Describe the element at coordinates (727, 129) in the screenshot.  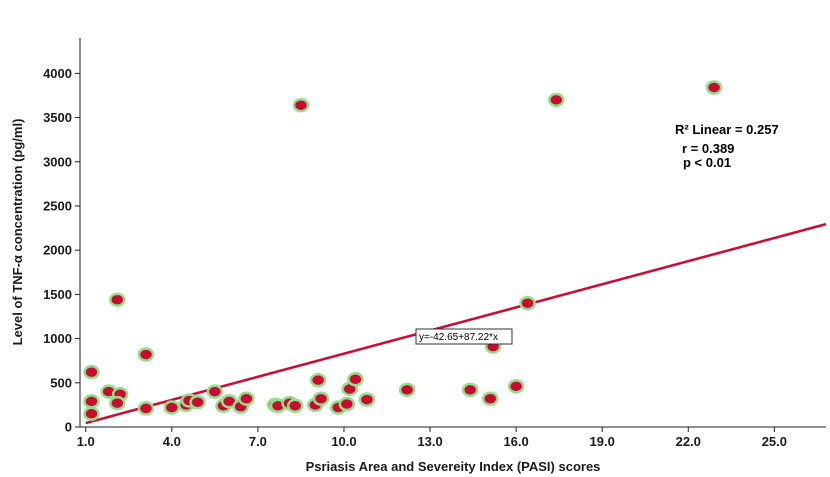
I see `r-squared-annotation: R² Linear = 0.257` at that location.